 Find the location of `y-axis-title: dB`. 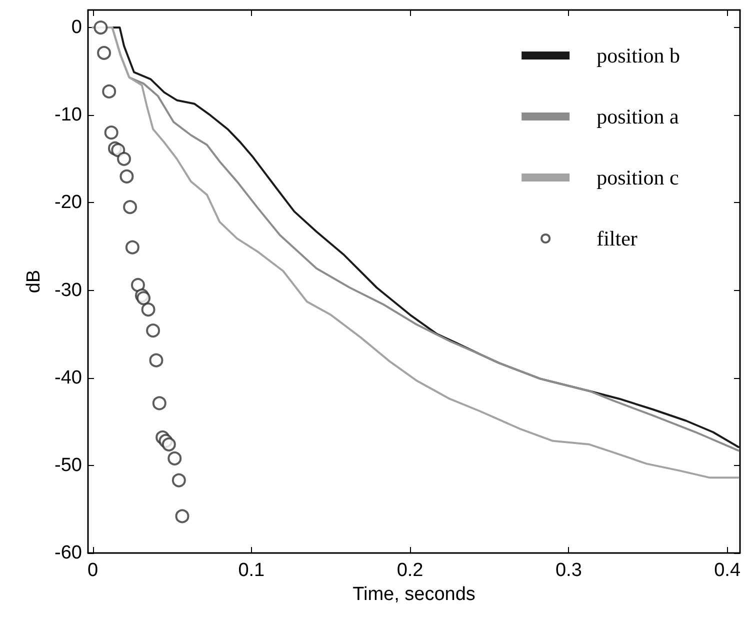

y-axis-title: dB is located at coordinates (34, 282).